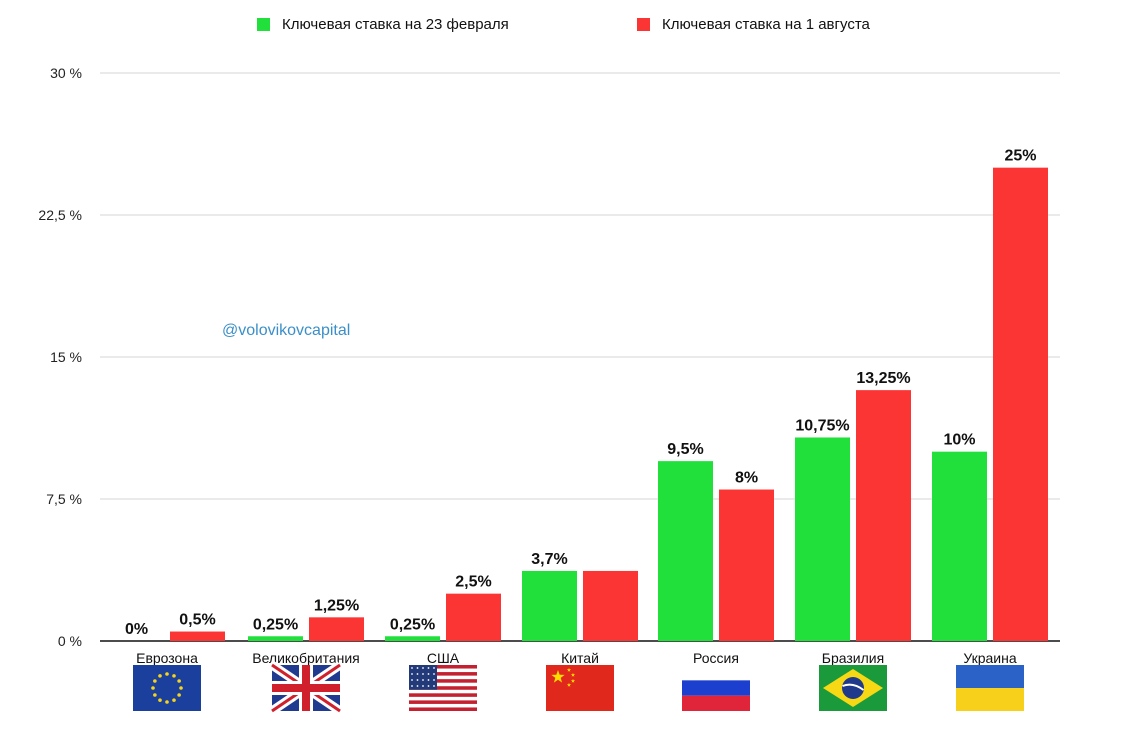 Image resolution: width=1121 pixels, height=738 pixels. What do you see at coordinates (70, 641) in the screenshot?
I see `y-tick-label: 0 %` at bounding box center [70, 641].